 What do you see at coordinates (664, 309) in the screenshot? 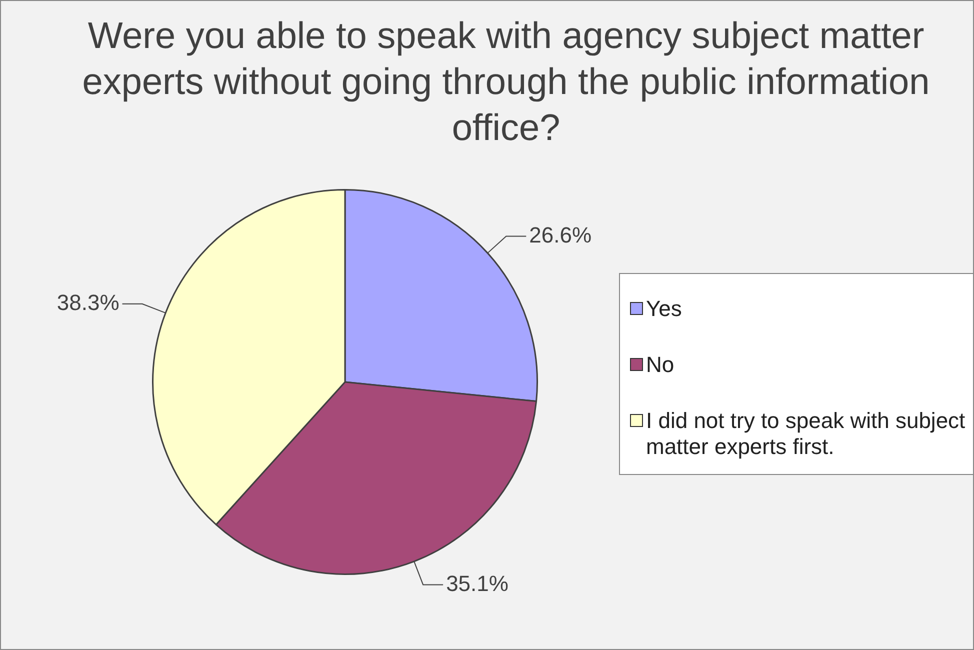
I see `legend-label: Yes` at bounding box center [664, 309].